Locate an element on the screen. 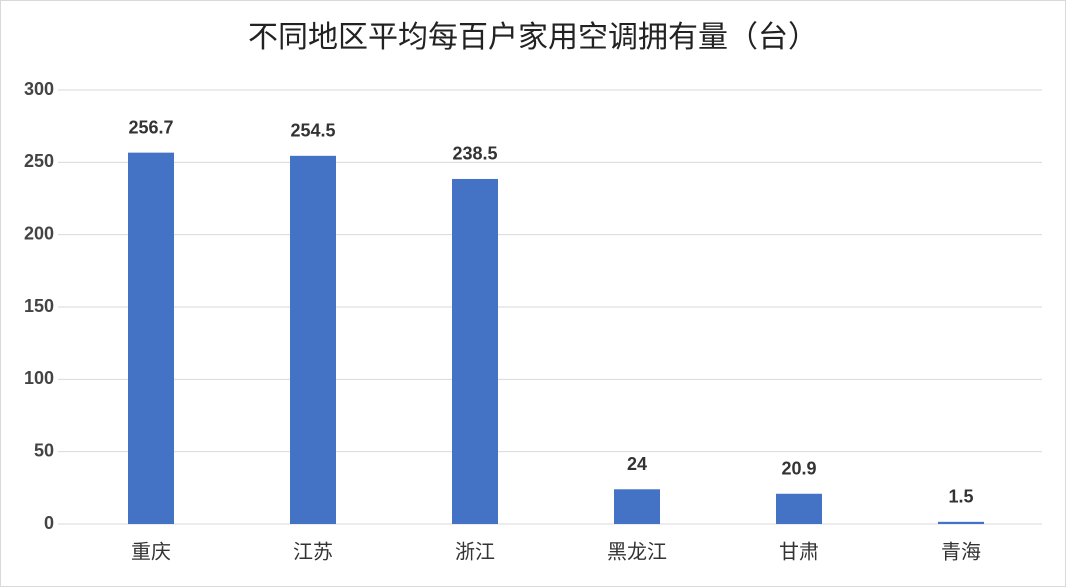  data-label: 254.5 is located at coordinates (312, 131).